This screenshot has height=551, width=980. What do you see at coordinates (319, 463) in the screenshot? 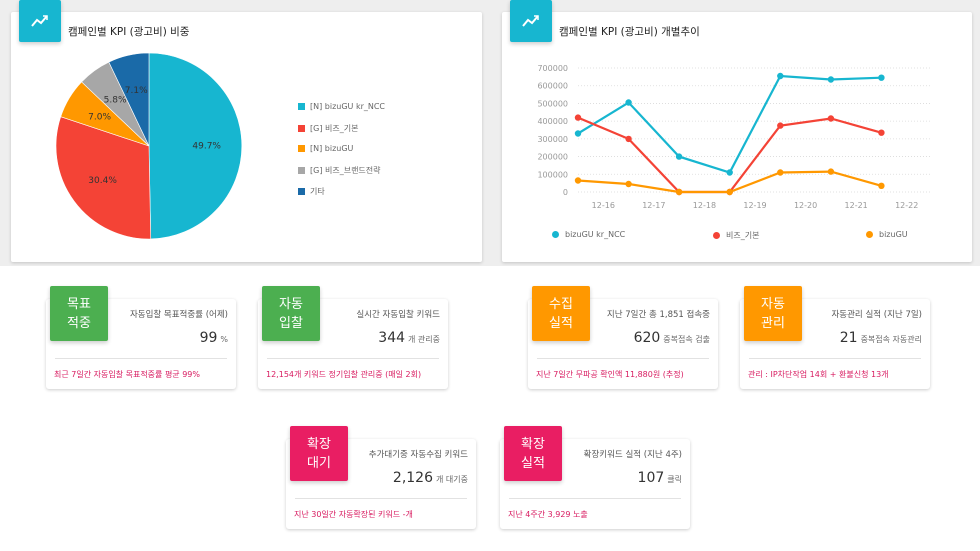
I see `badge-line: 대기` at bounding box center [319, 463].